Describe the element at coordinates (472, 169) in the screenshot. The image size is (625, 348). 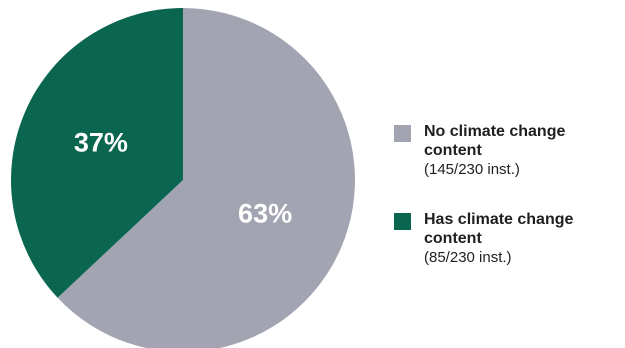
I see `legend-detail-no-climate: (145/230 inst.)` at that location.